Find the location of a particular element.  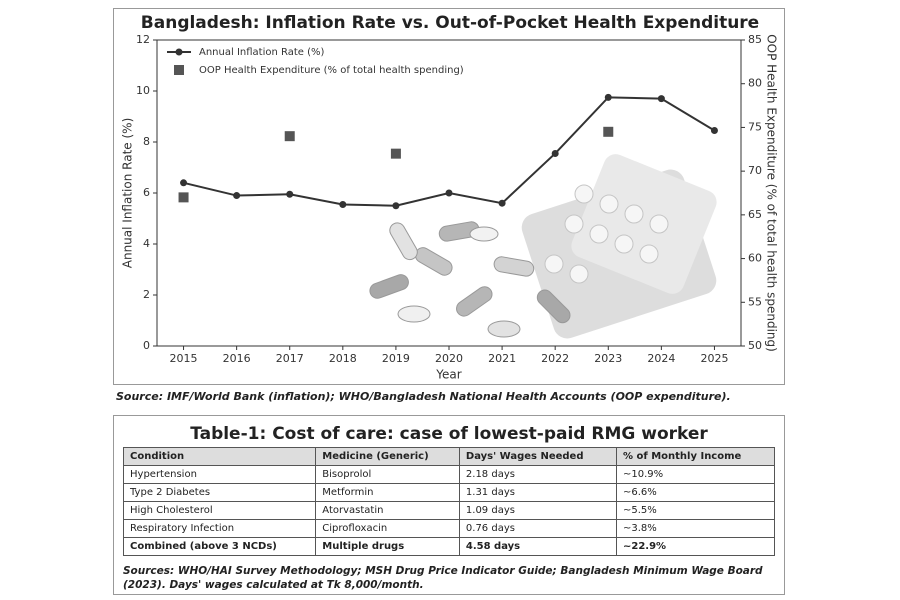

y-tick-label: 4 is located at coordinates (146, 243).